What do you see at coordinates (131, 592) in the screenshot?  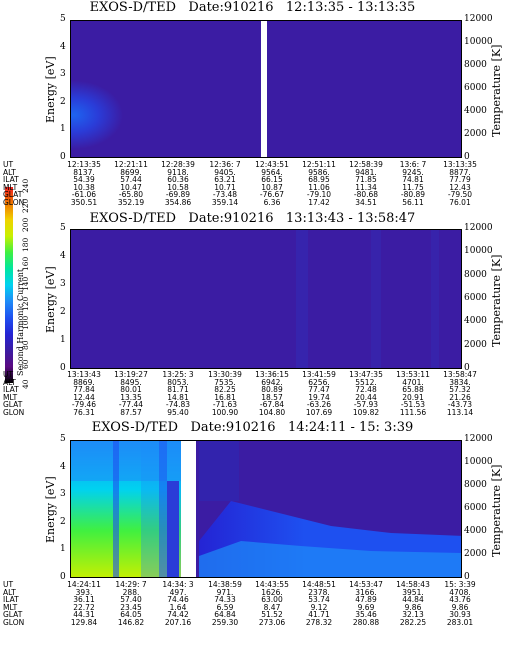 I see `table-cell: 288.` at bounding box center [131, 592].